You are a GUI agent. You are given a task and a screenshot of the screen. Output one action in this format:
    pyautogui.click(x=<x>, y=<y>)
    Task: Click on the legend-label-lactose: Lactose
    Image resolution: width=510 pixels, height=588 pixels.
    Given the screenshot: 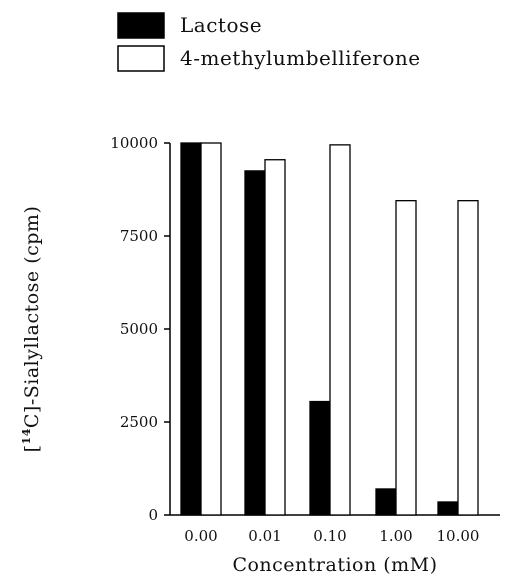 What is the action you would take?
    pyautogui.click(x=221, y=25)
    